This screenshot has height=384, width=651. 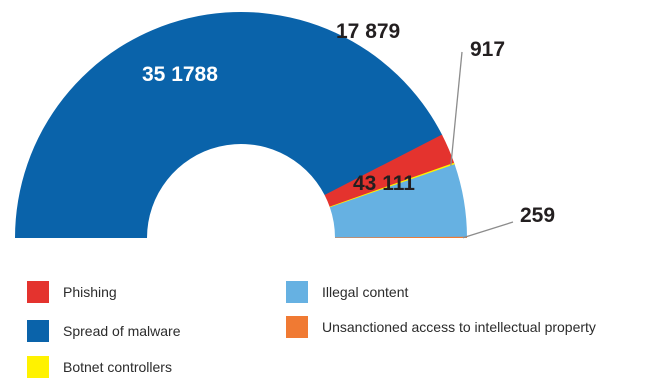 What do you see at coordinates (180, 74) in the screenshot?
I see `data-label-spread-of-malware: 35 1788` at bounding box center [180, 74].